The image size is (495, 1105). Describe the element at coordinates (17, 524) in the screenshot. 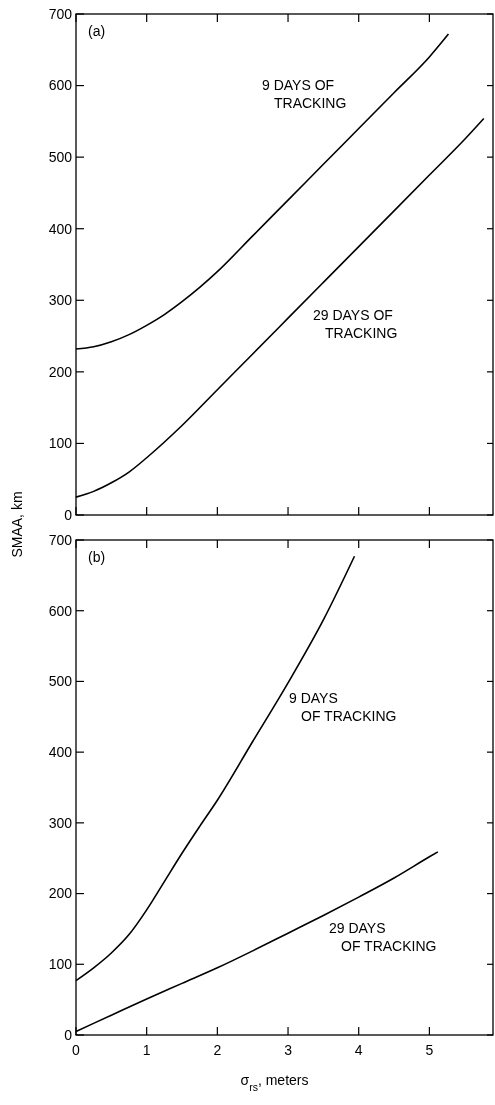

I see `y-axis-title: SMAA, km` at that location.